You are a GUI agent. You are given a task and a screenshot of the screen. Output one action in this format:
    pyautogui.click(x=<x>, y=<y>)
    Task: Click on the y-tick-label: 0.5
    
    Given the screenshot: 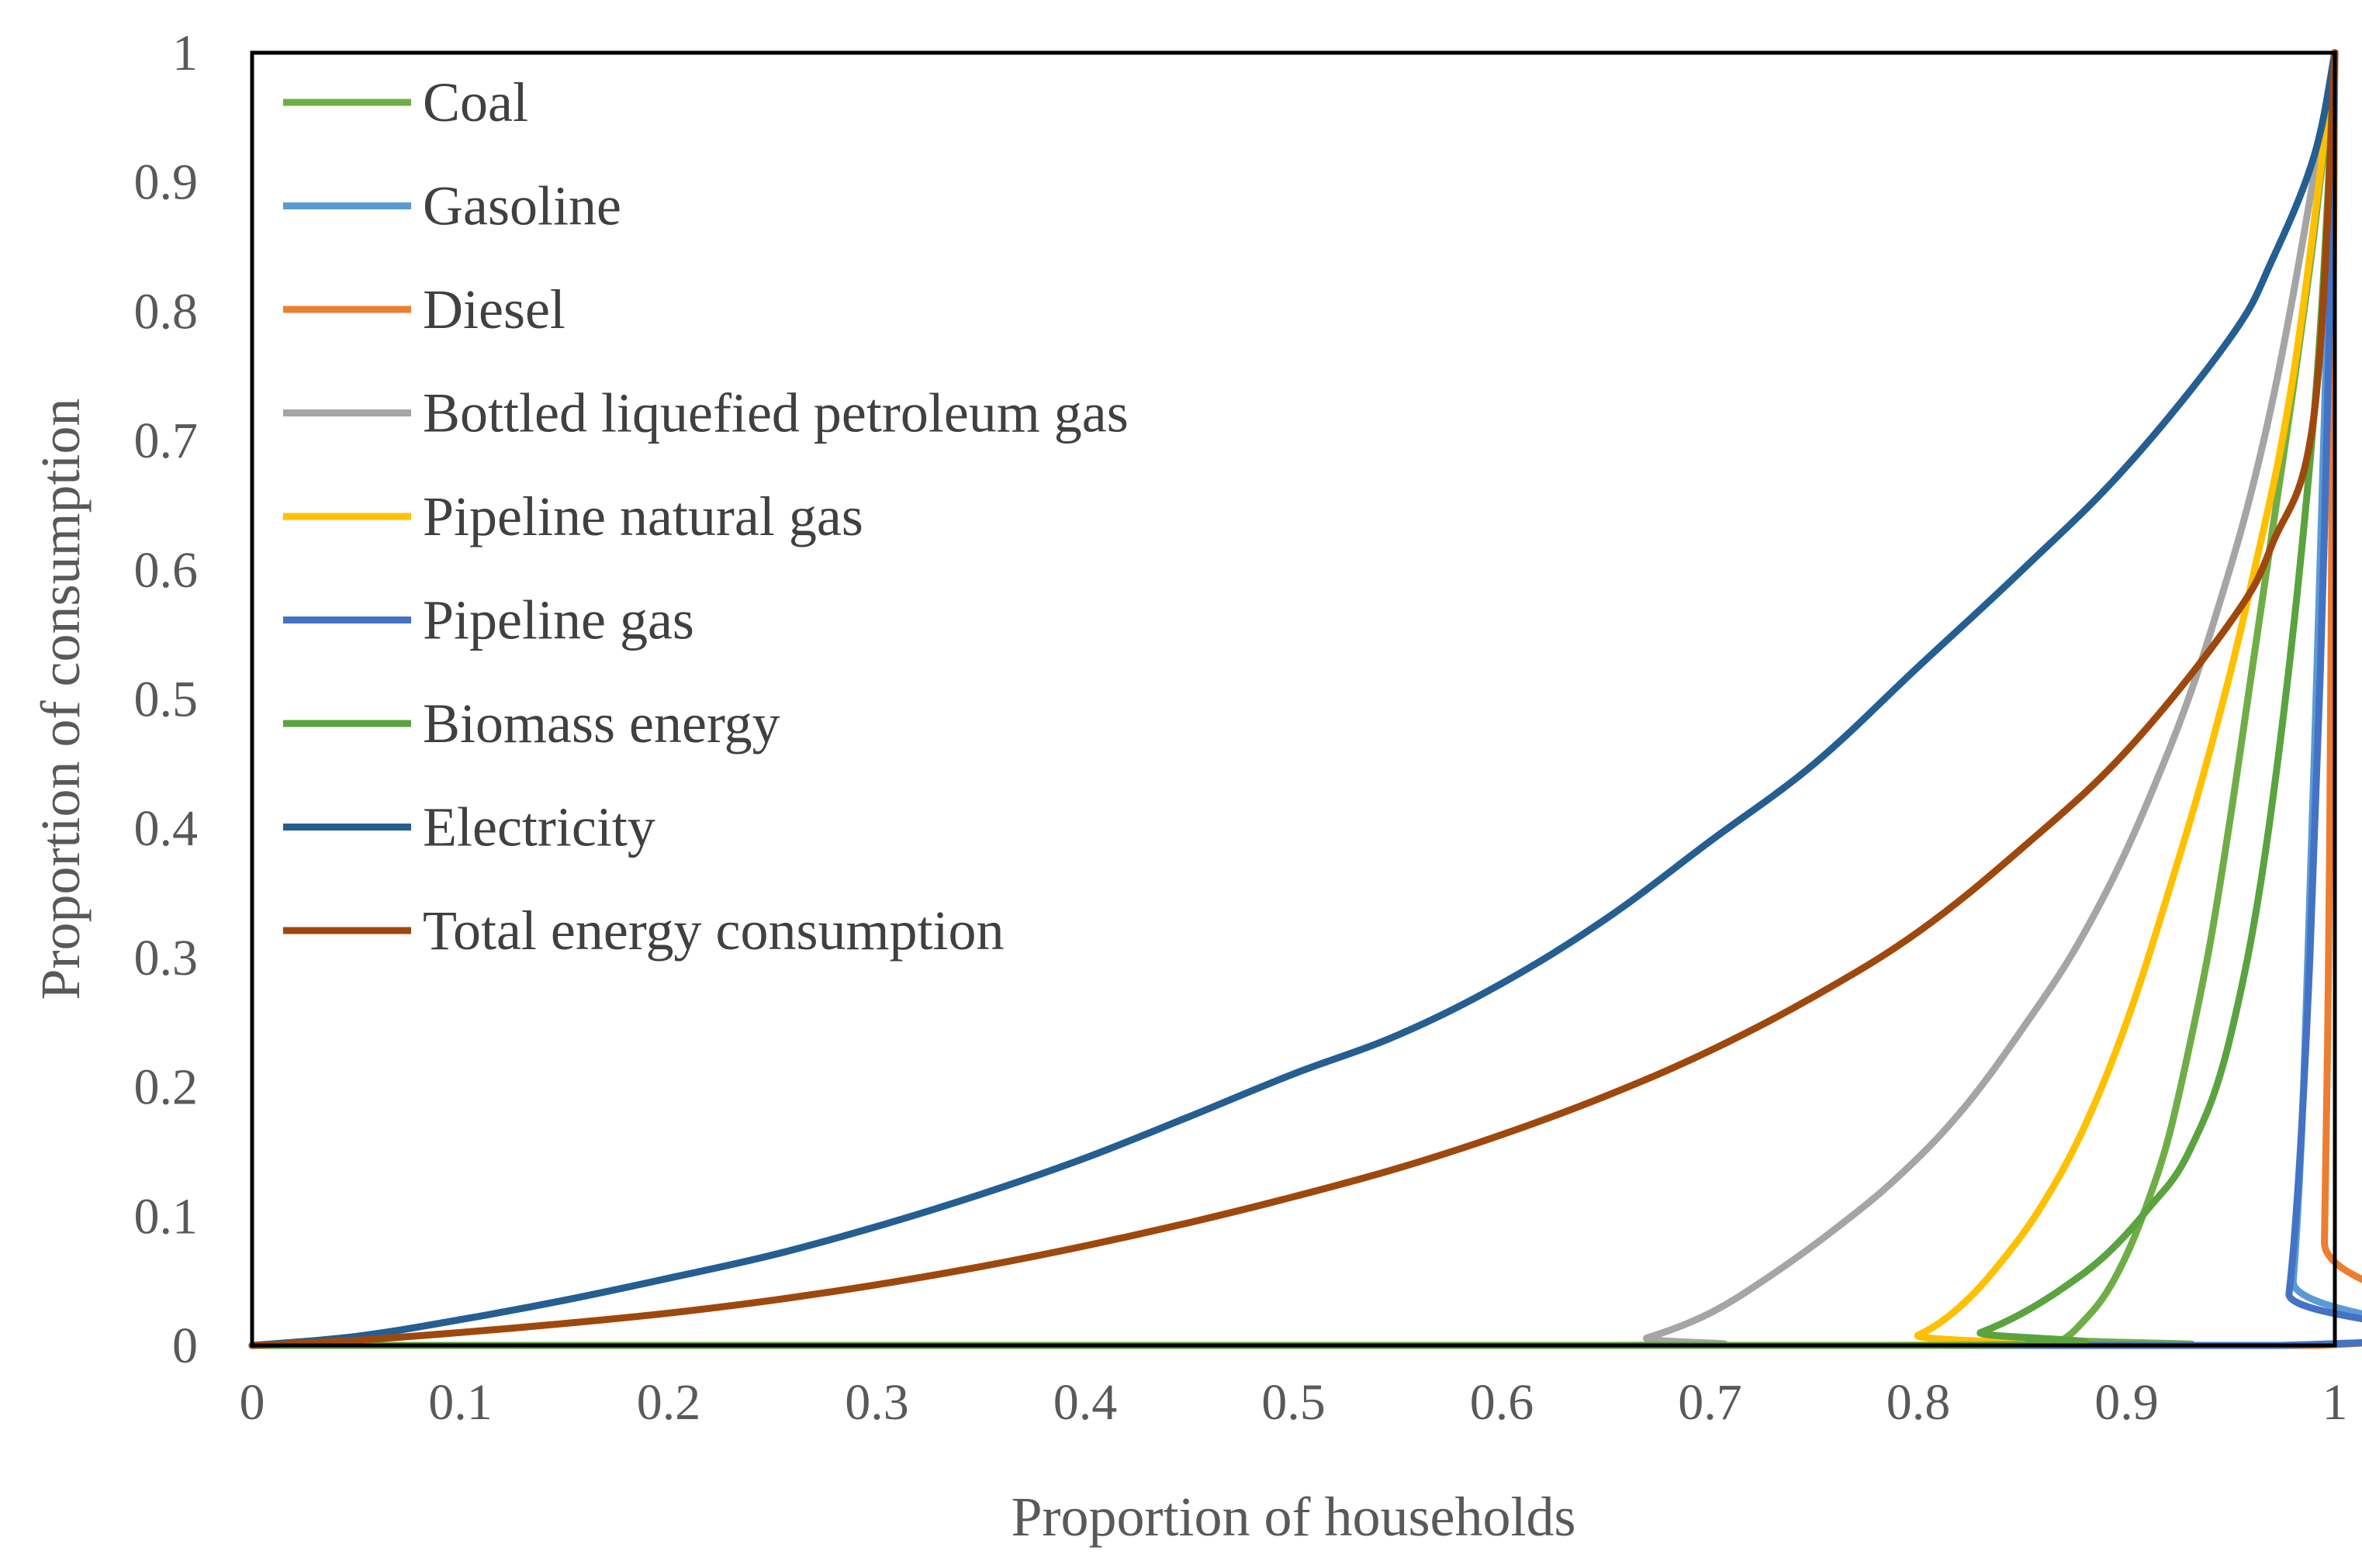 What is the action you would take?
    pyautogui.click(x=166, y=700)
    